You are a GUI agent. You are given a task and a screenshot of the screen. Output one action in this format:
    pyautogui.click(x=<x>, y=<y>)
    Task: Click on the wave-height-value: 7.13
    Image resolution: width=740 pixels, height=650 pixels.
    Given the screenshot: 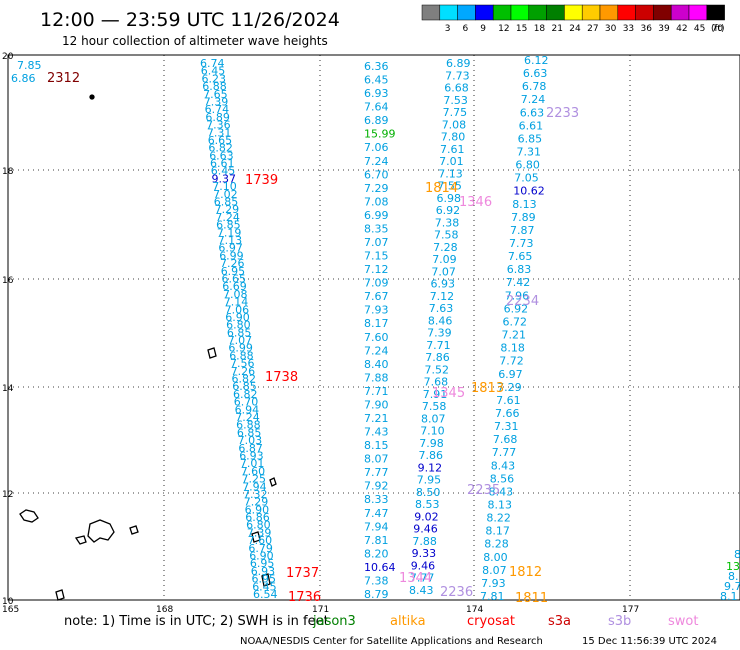 What is the action you would take?
    pyautogui.click(x=450, y=173)
    